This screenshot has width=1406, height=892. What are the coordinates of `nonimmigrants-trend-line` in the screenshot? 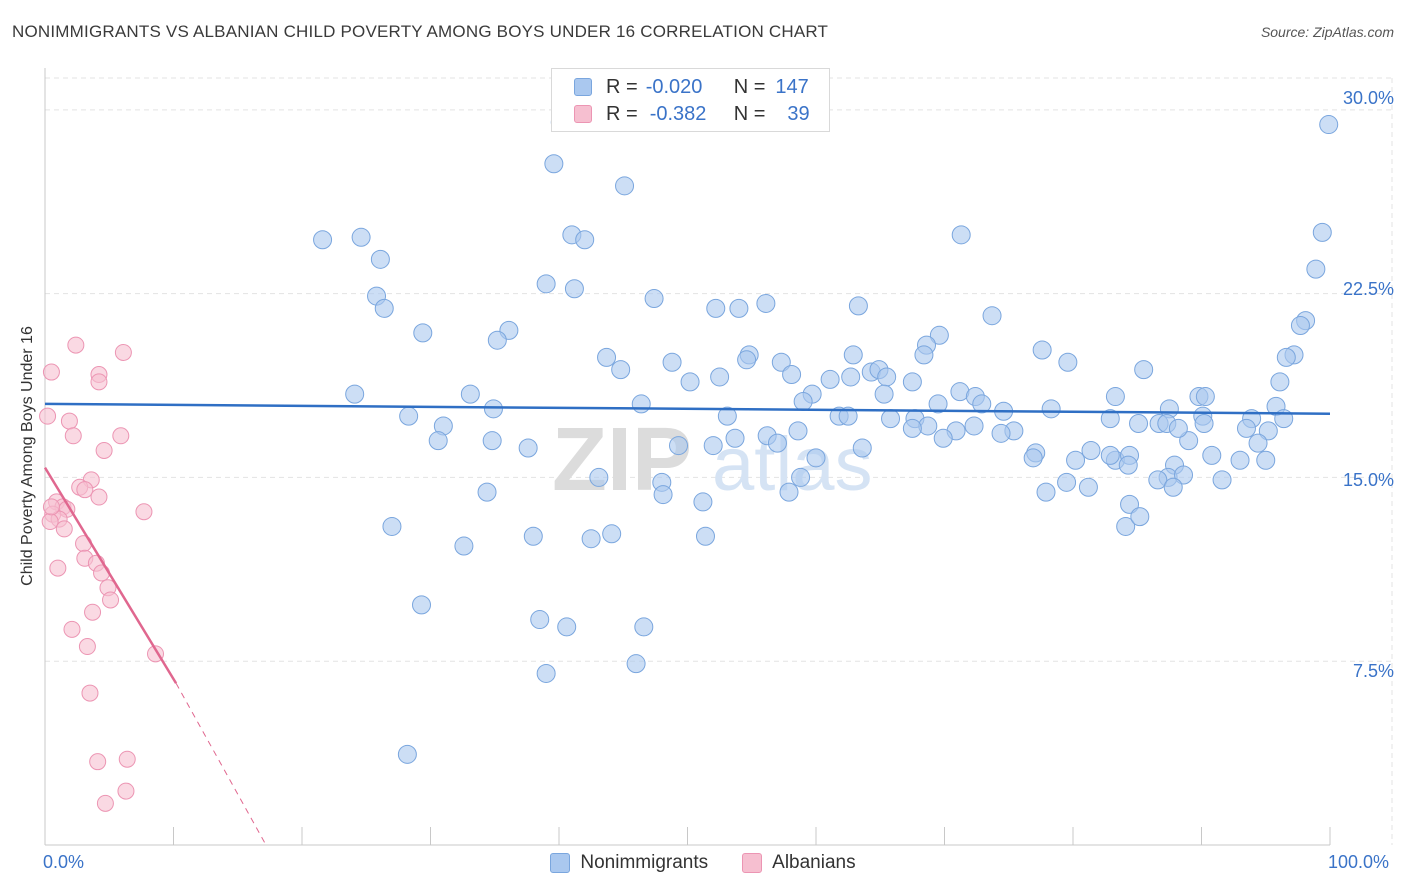 It's located at (687, 408).